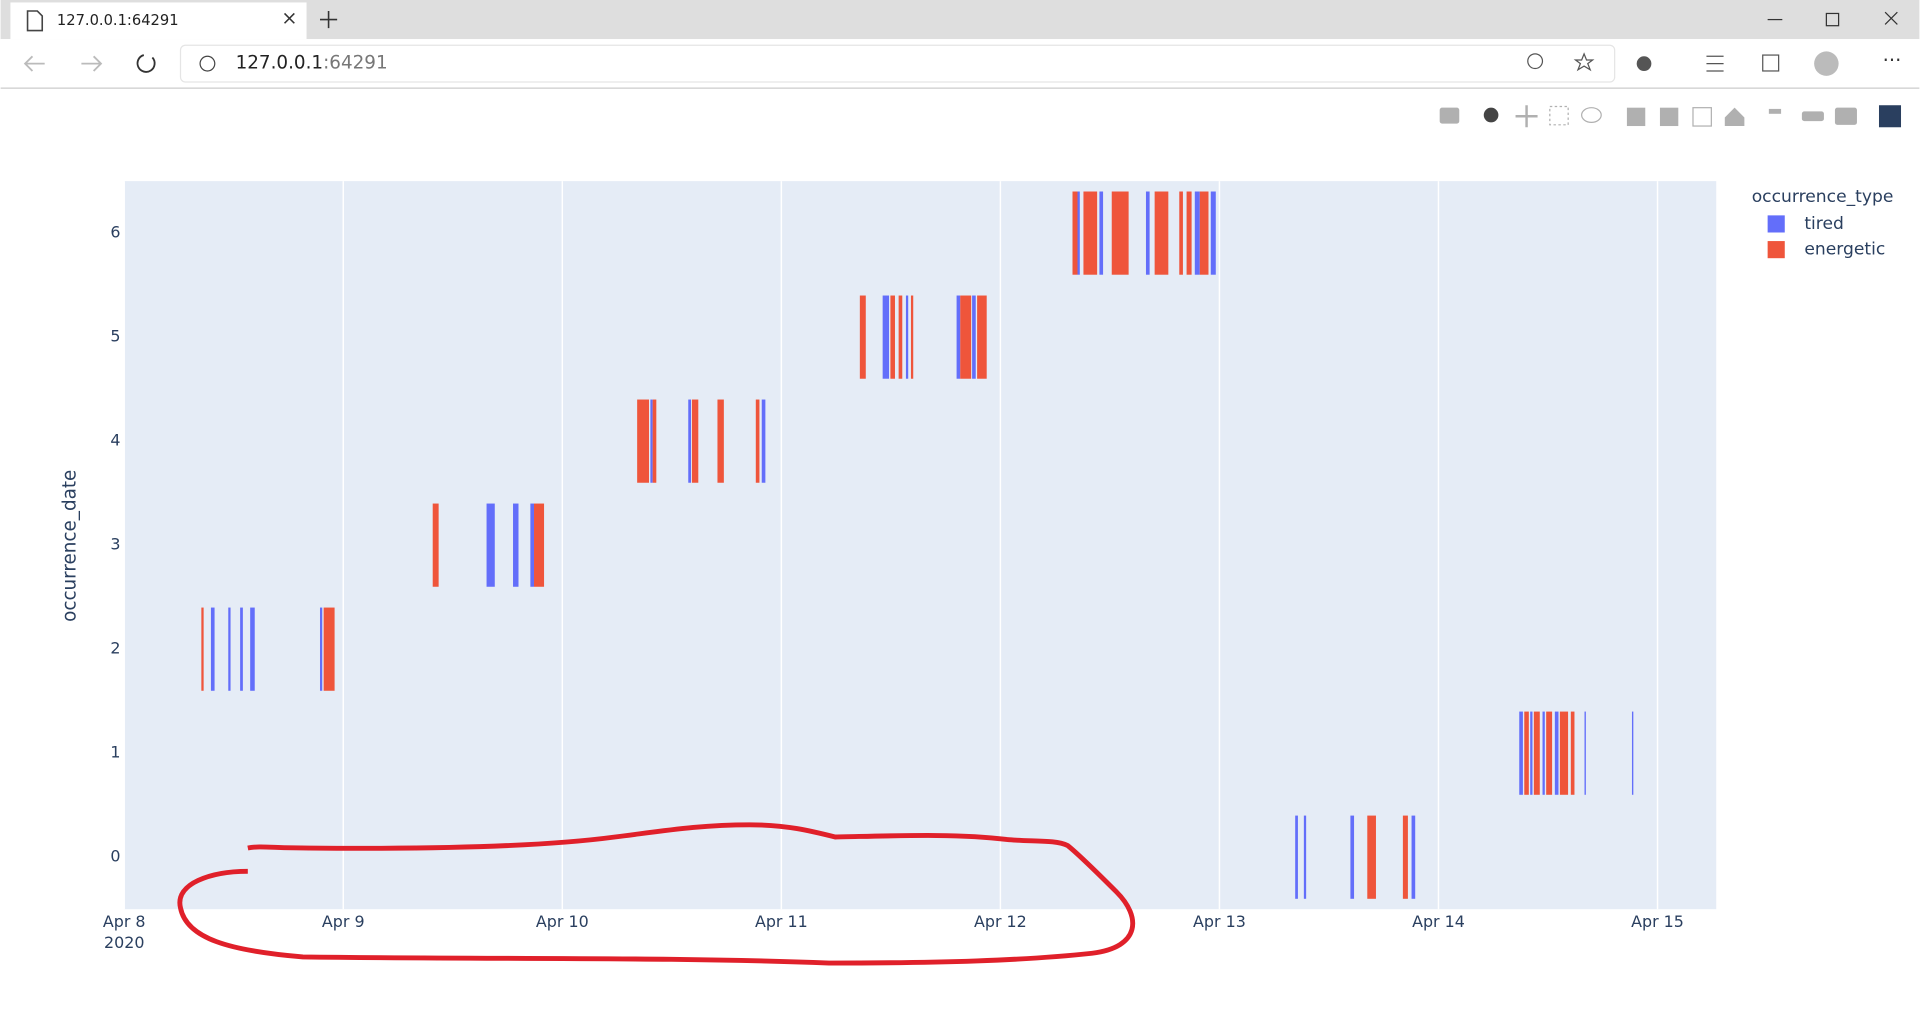 The image size is (1920, 1023). I want to click on x-tick-label: Apr 11, so click(781, 921).